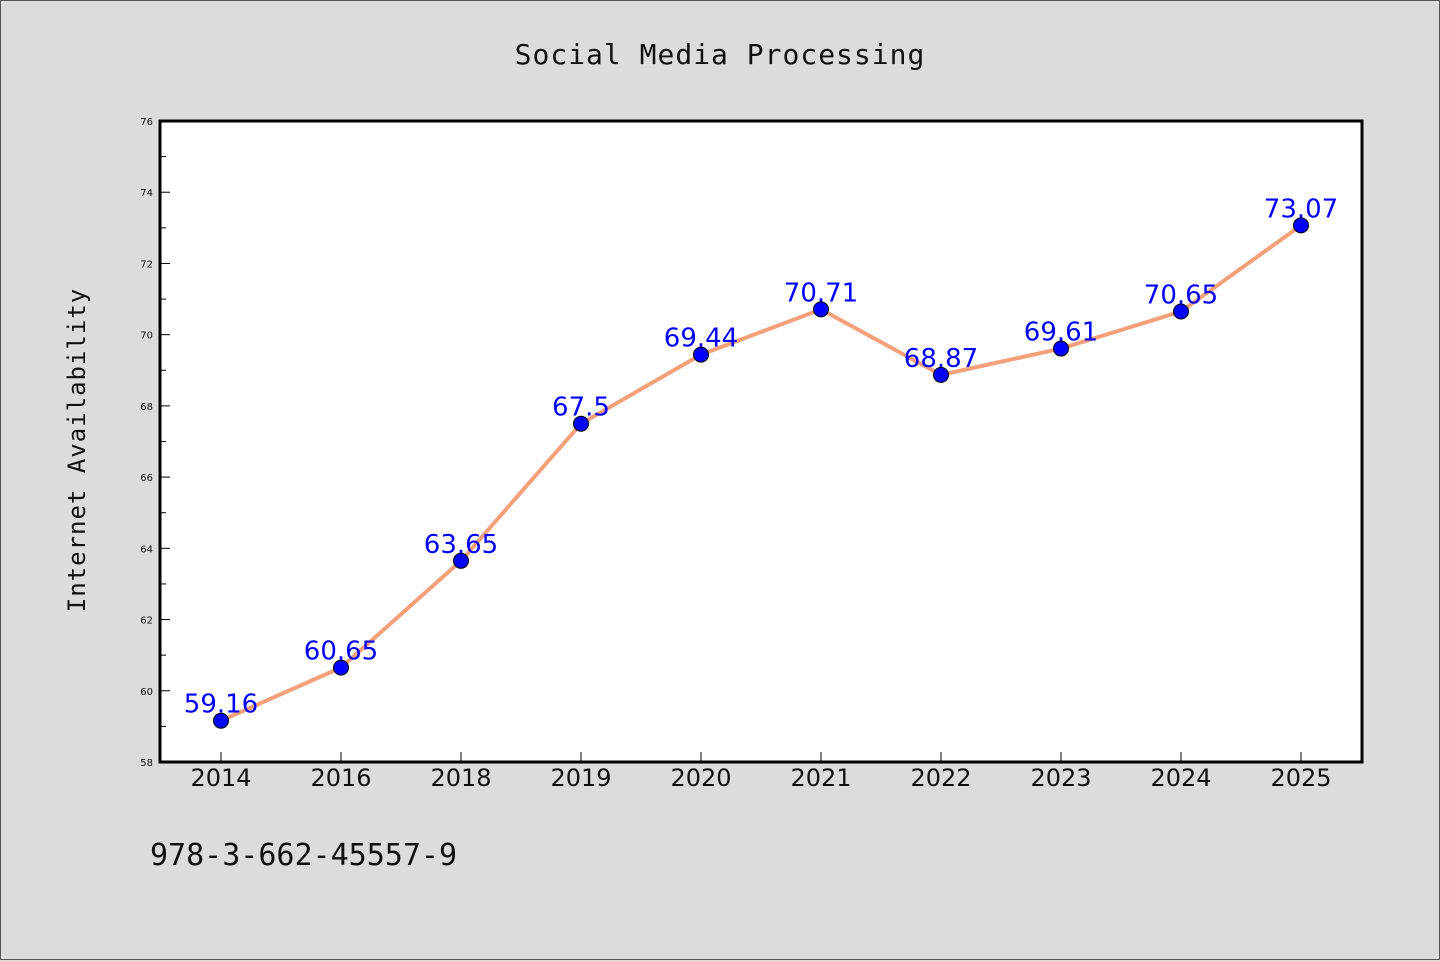 This screenshot has width=1440, height=961. I want to click on x-tick-label: 2020, so click(700, 778).